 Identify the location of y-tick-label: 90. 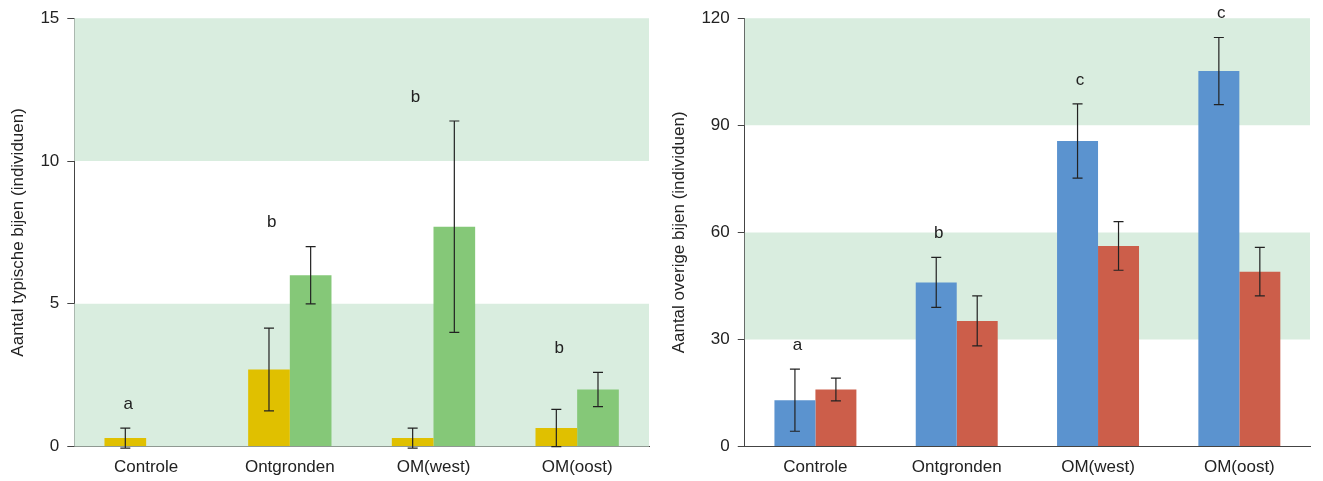
(720, 124).